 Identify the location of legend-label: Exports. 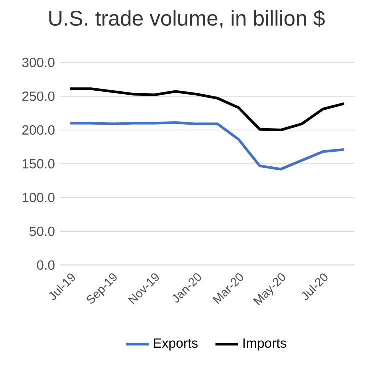
(176, 344).